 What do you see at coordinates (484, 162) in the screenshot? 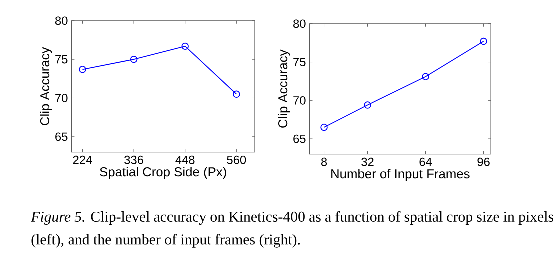
I see `x-tick-label: 96` at bounding box center [484, 162].